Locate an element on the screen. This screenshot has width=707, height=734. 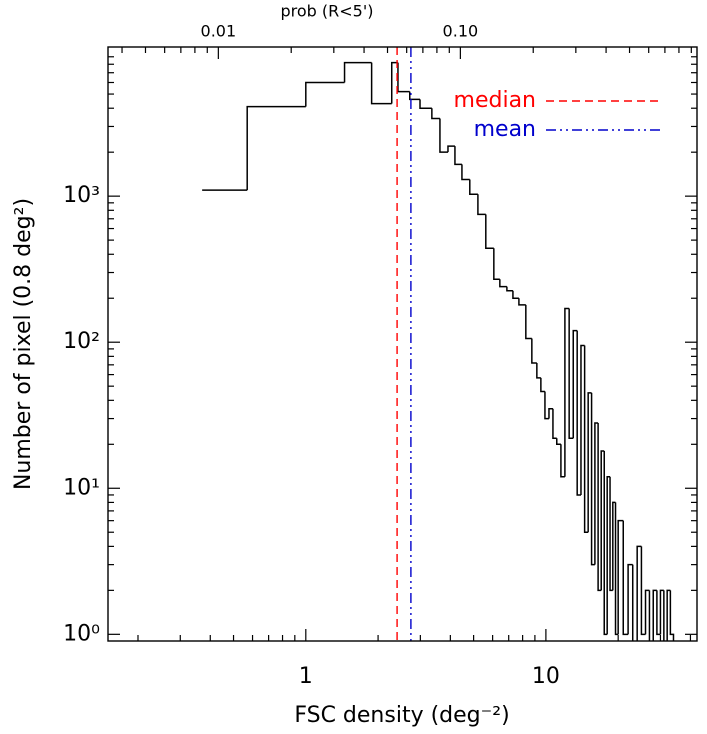
x-tick-label: 10 is located at coordinates (546, 676).